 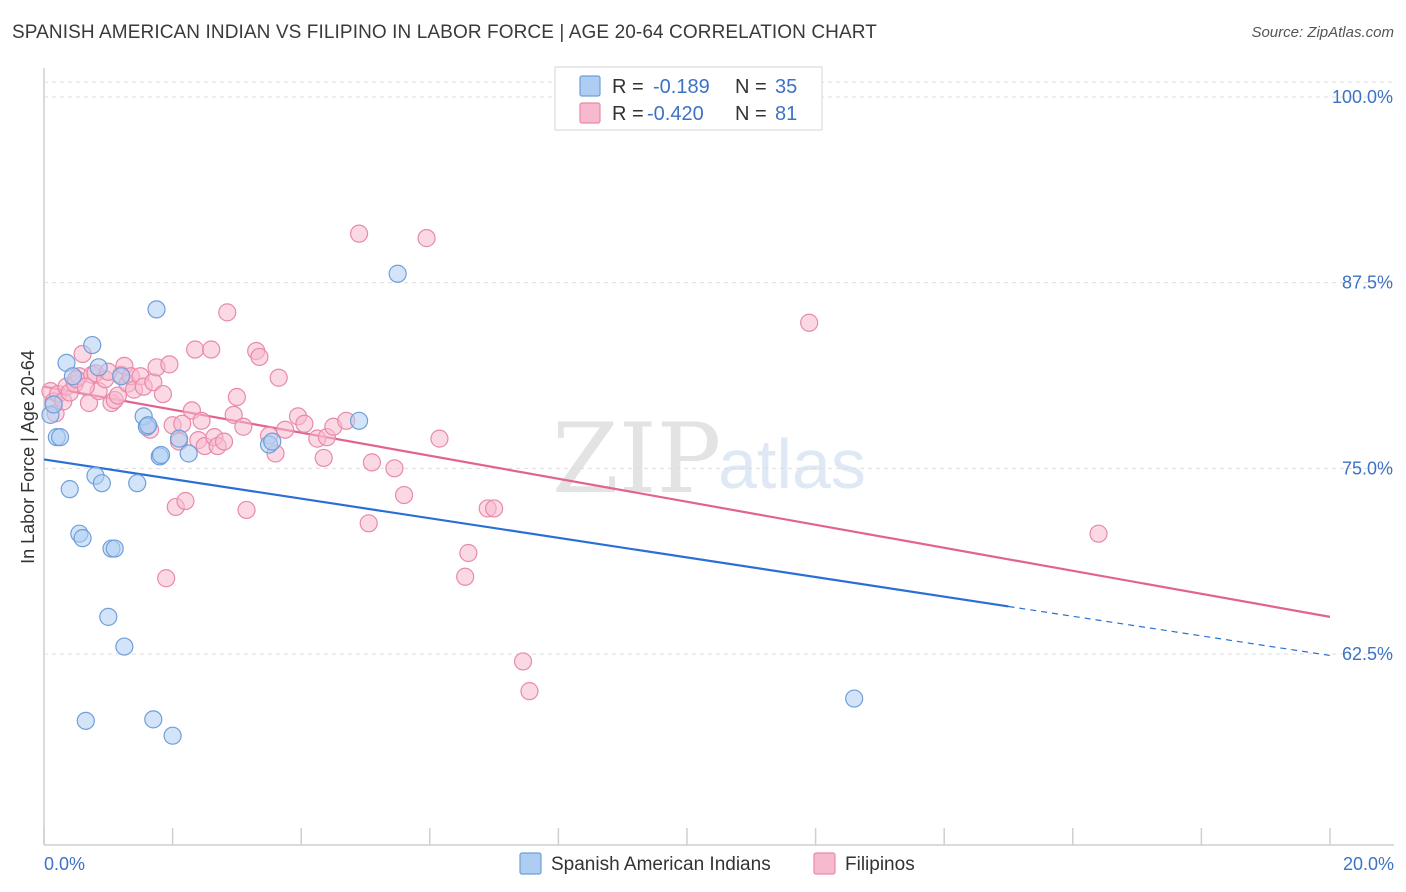 I want to click on watermark-zip: ZIP, so click(x=636, y=459).